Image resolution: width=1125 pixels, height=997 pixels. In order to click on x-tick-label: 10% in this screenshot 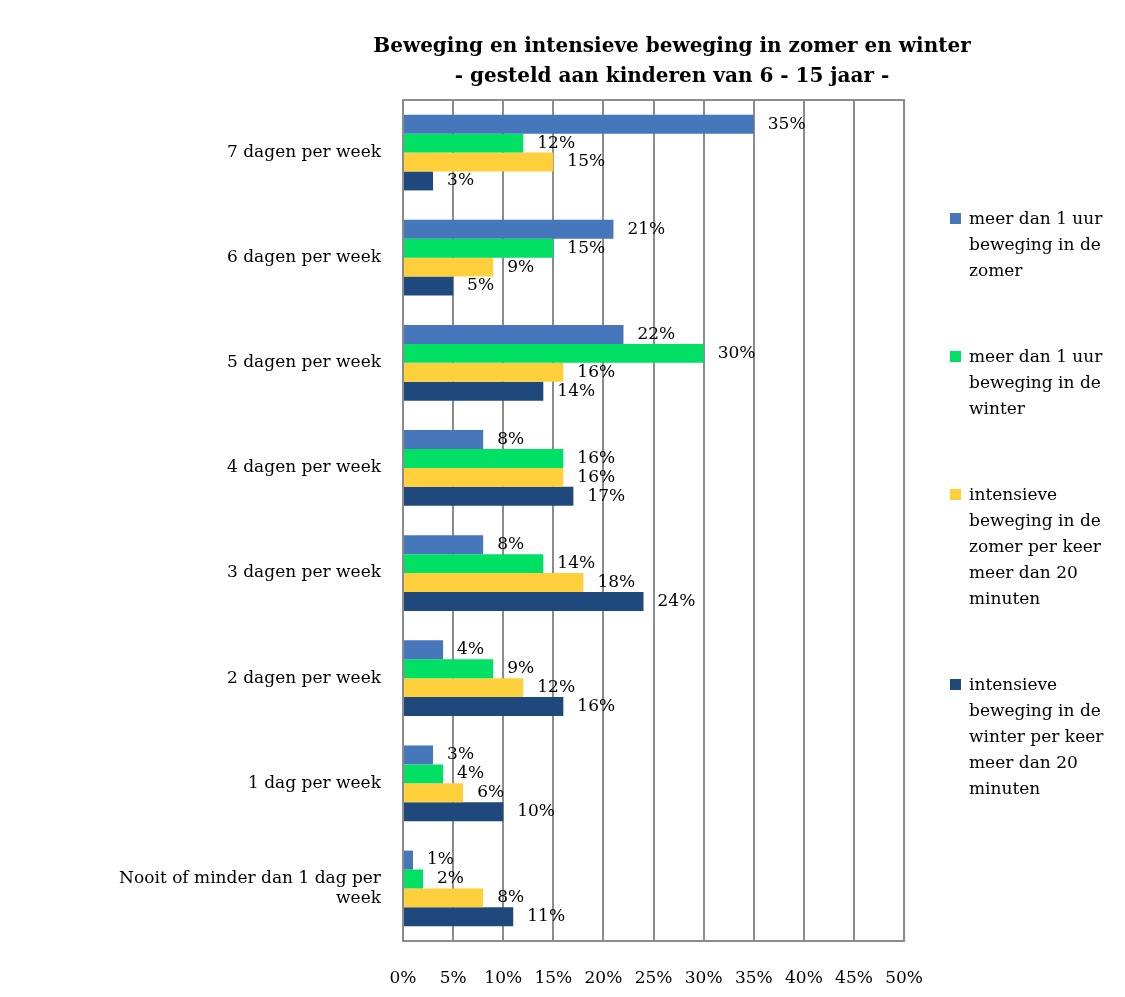, I will do `click(503, 976)`.